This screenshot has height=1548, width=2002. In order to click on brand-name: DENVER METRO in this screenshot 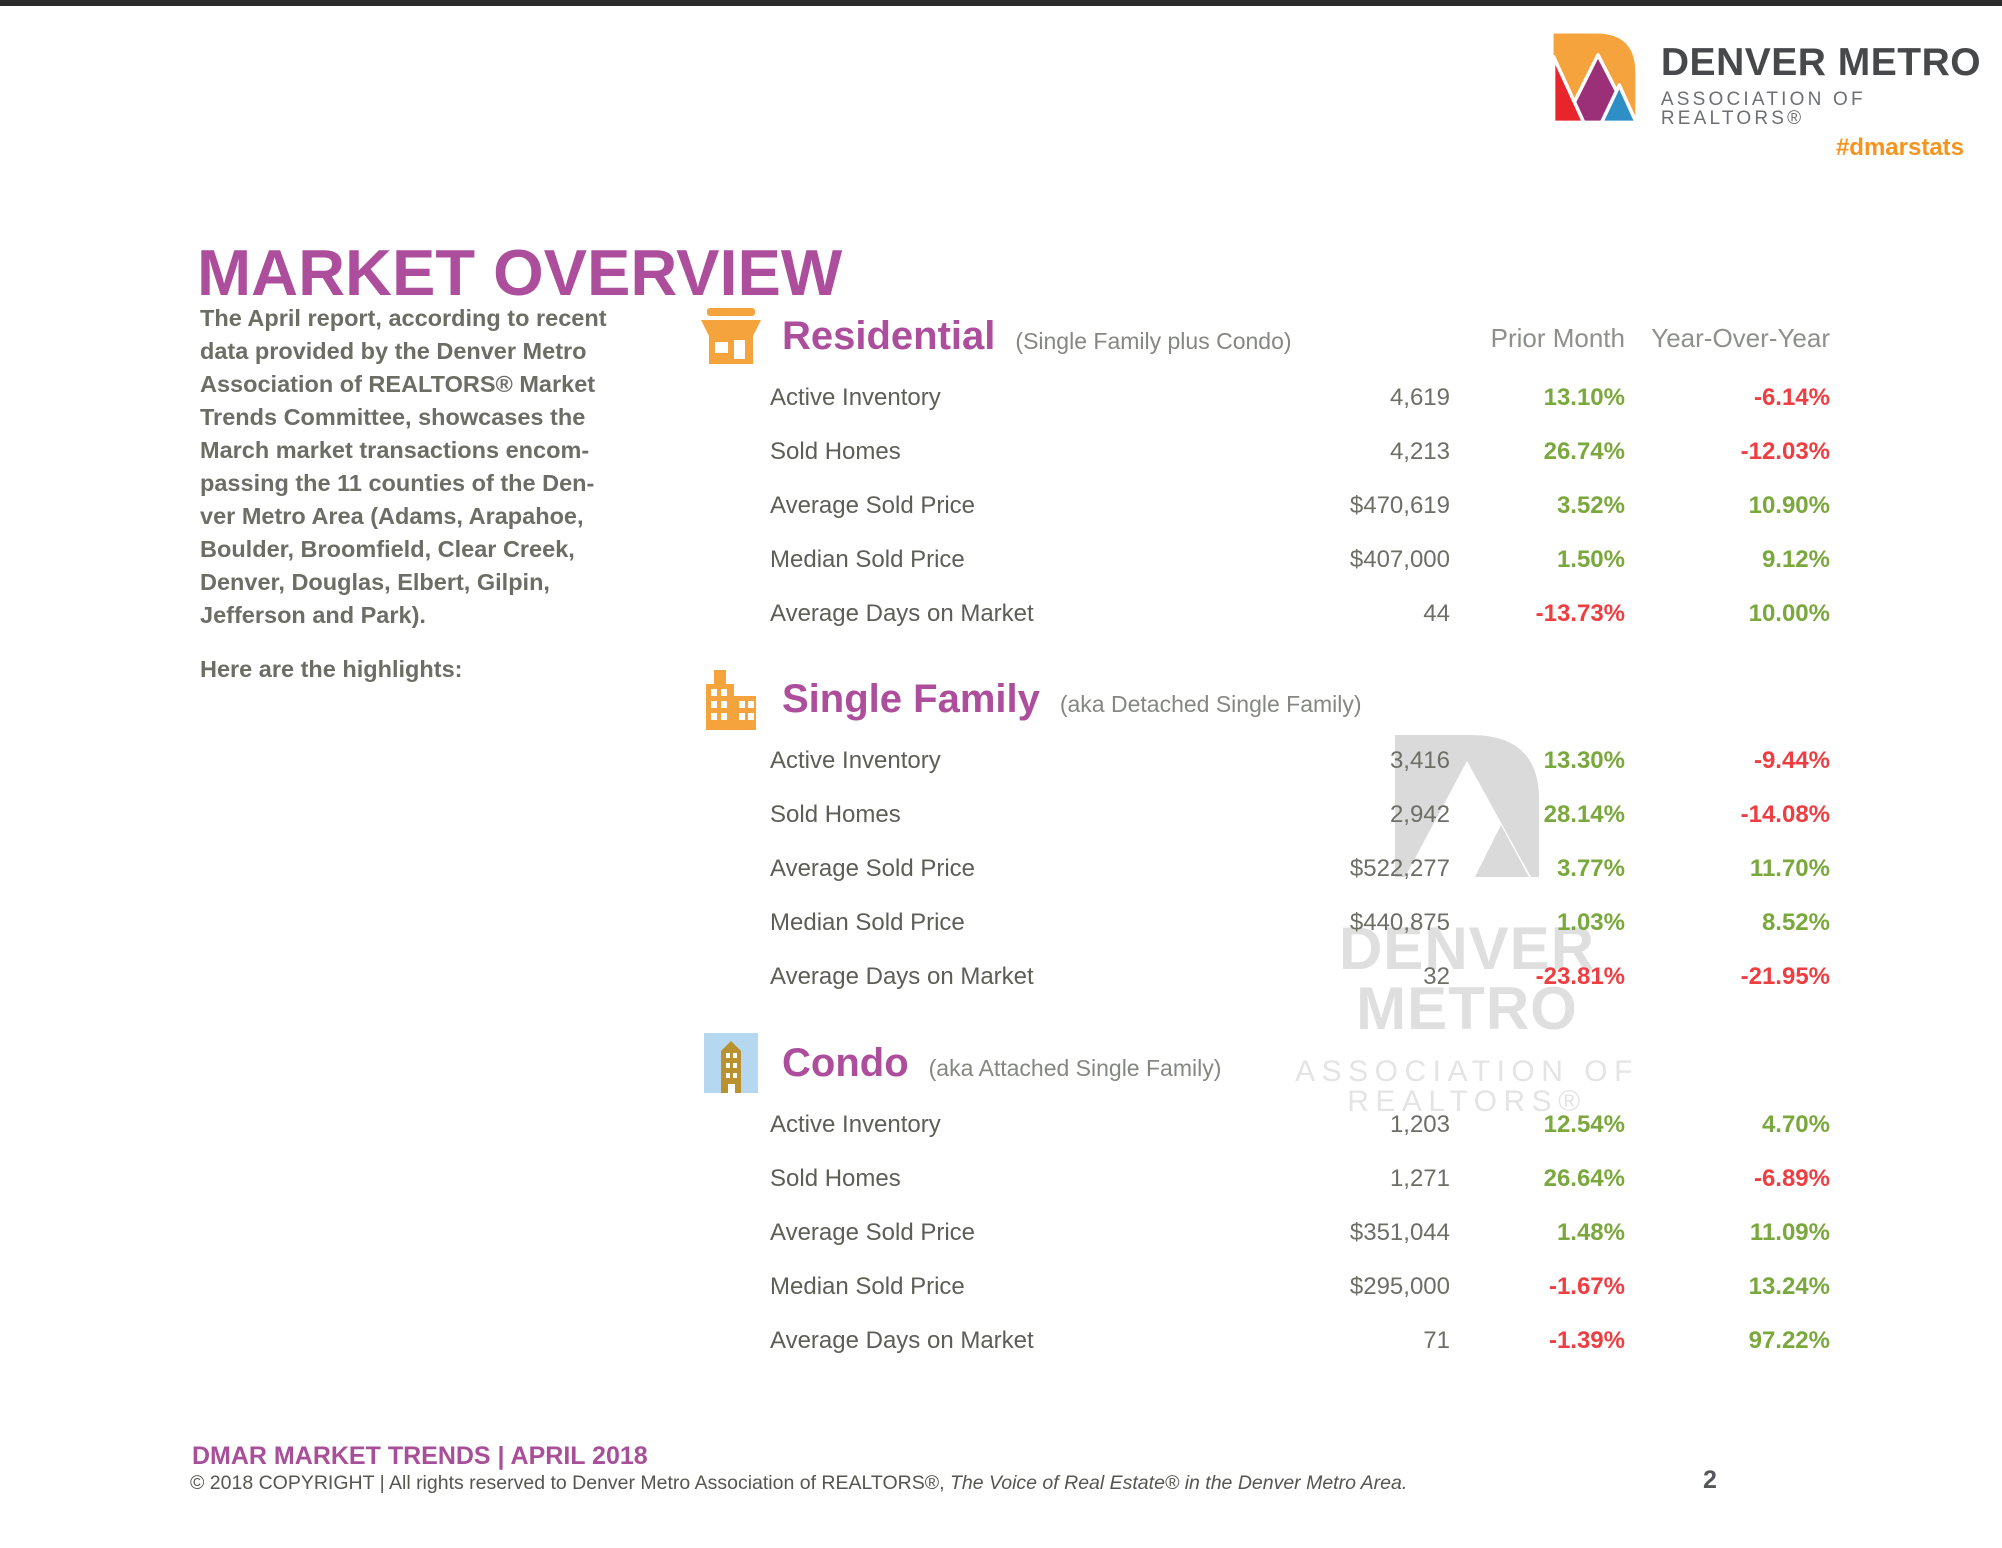, I will do `click(1821, 62)`.